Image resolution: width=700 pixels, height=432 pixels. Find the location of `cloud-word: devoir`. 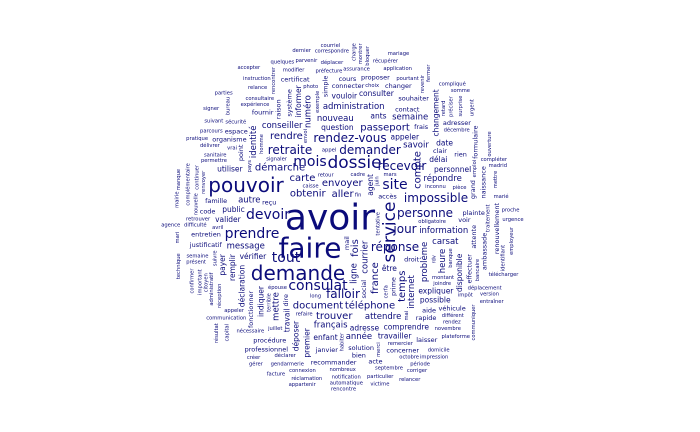

cloud-word: devoir is located at coordinates (268, 215).